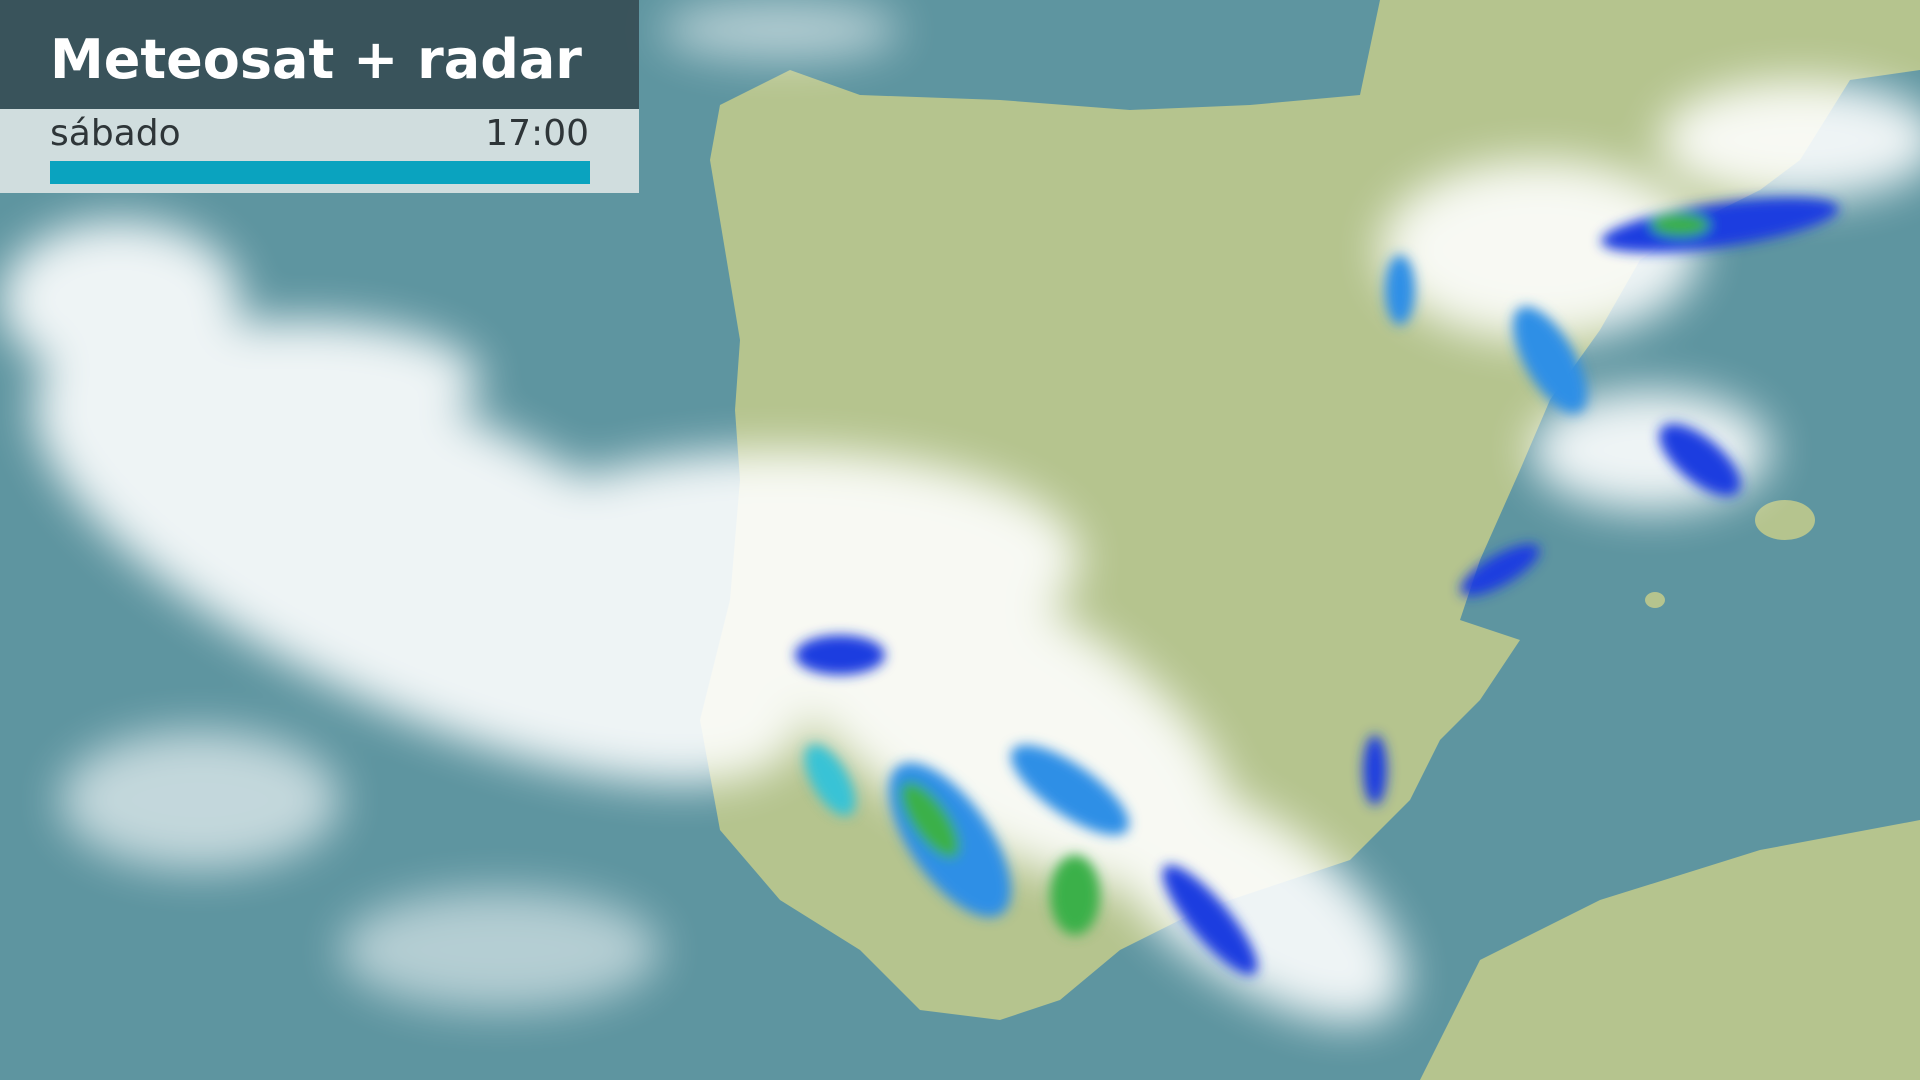 This screenshot has height=1080, width=1920. I want to click on time-label: 17:00, so click(537, 133).